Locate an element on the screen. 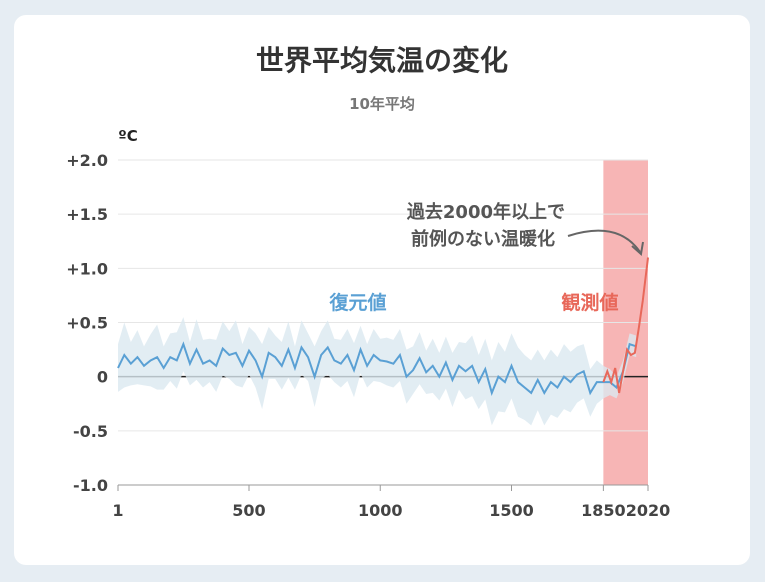  x-tick-label: 1500 is located at coordinates (511, 510).